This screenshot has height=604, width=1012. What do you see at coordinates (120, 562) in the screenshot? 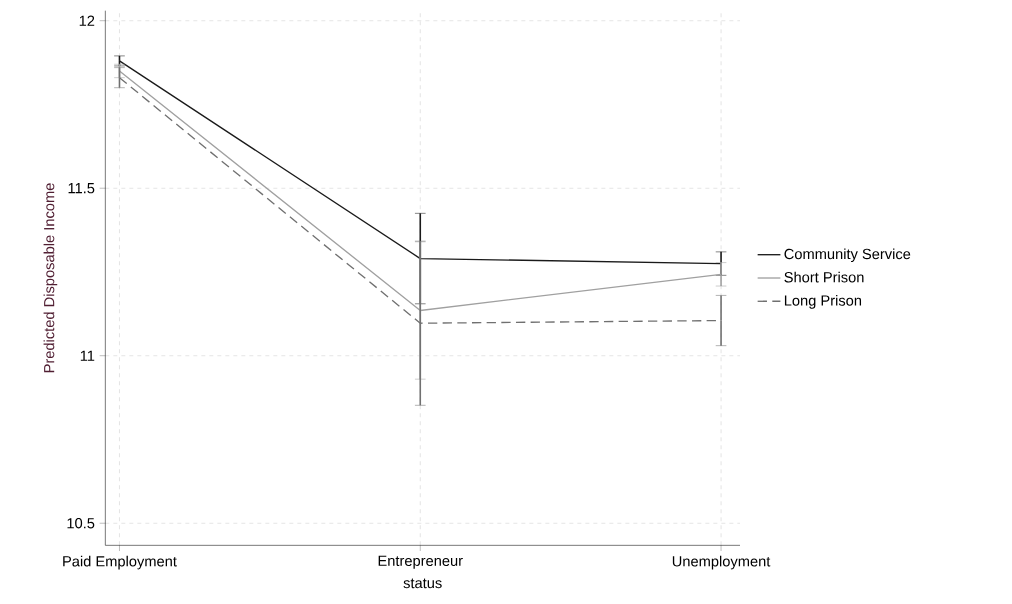
I see `x-tick-label: Paid Employment` at bounding box center [120, 562].